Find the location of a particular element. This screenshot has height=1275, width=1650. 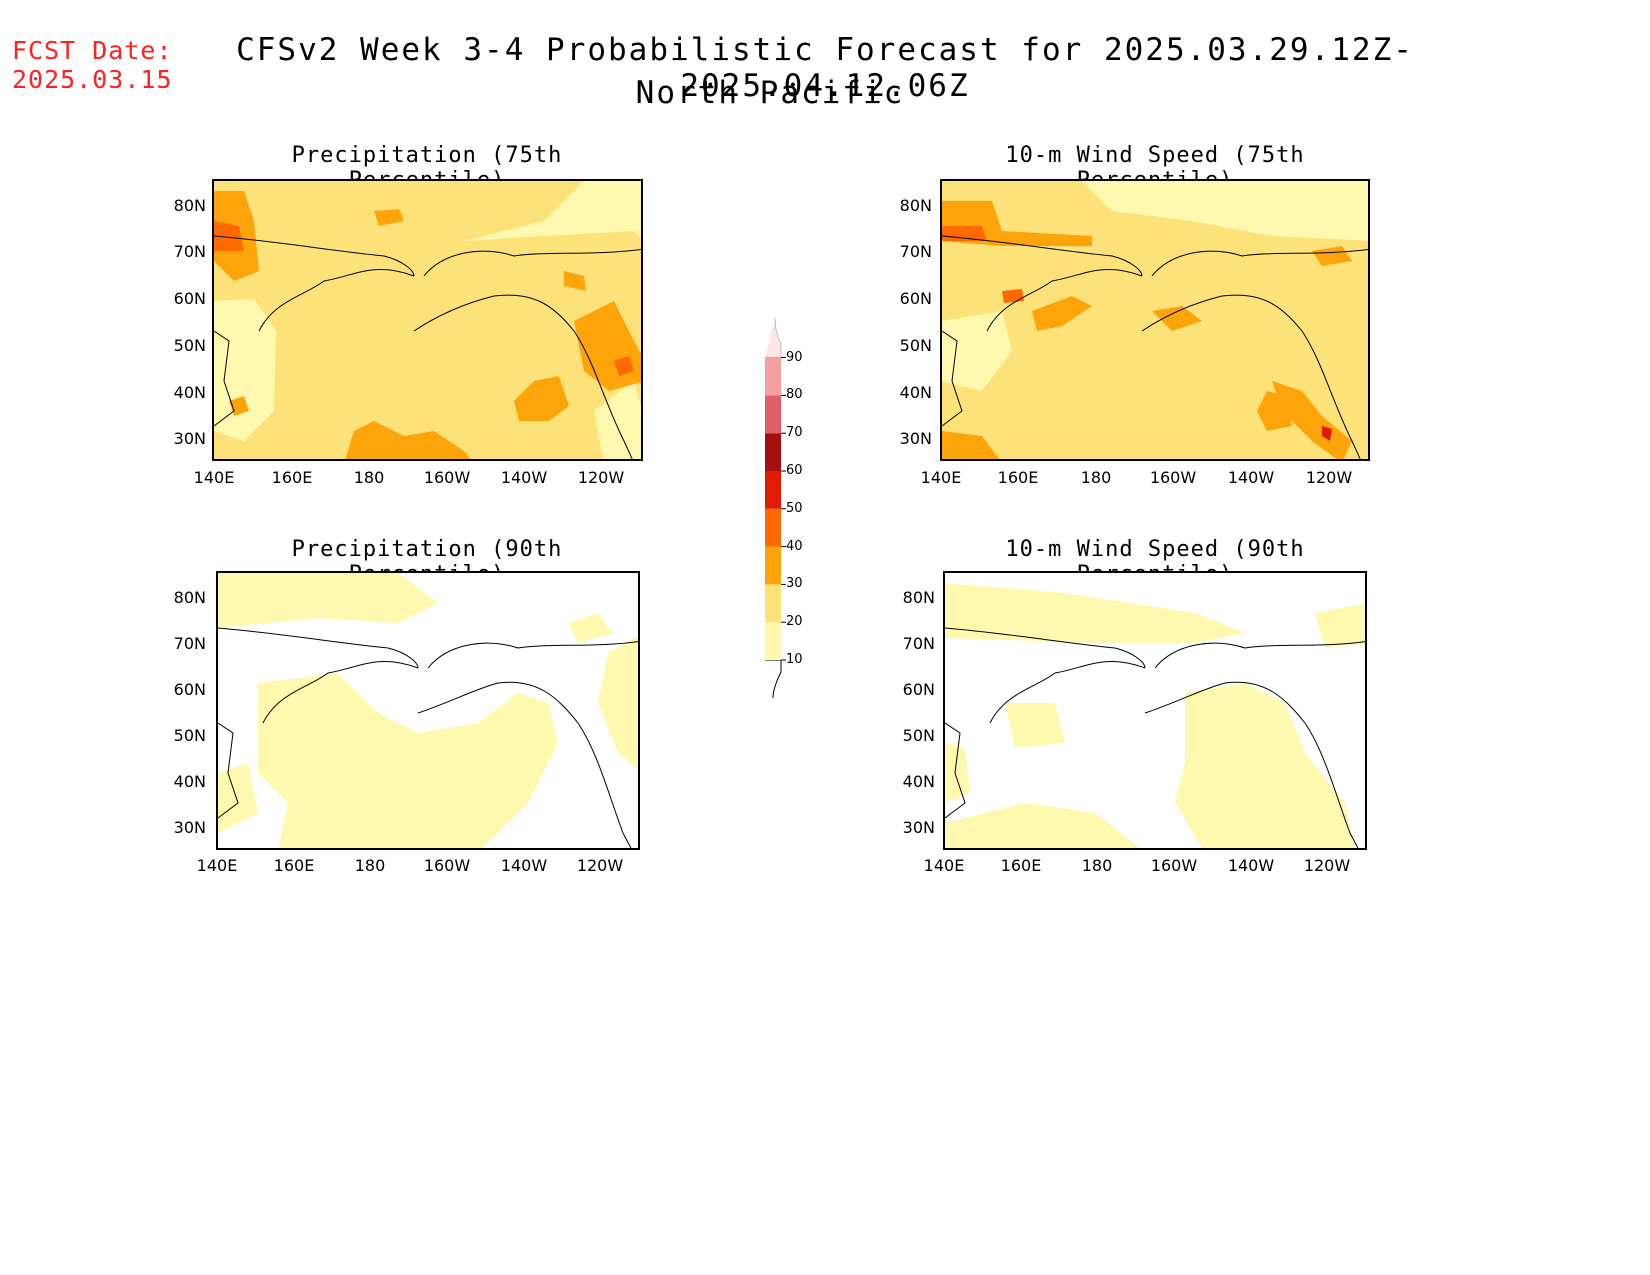

colorbar-label: 50 is located at coordinates (794, 508).